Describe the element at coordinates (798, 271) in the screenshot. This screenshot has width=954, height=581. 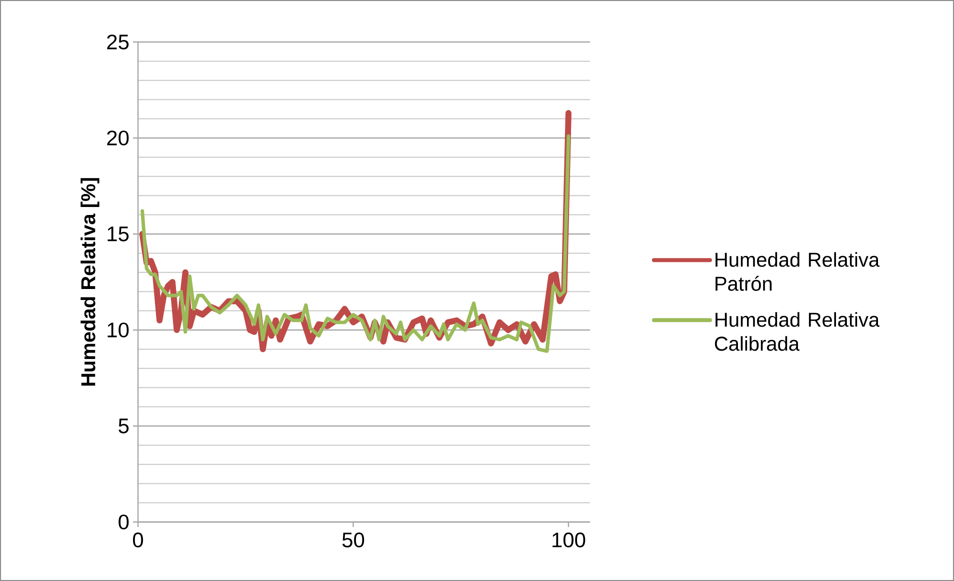
I see `legend-label: Humedad Relativa Patrón` at that location.